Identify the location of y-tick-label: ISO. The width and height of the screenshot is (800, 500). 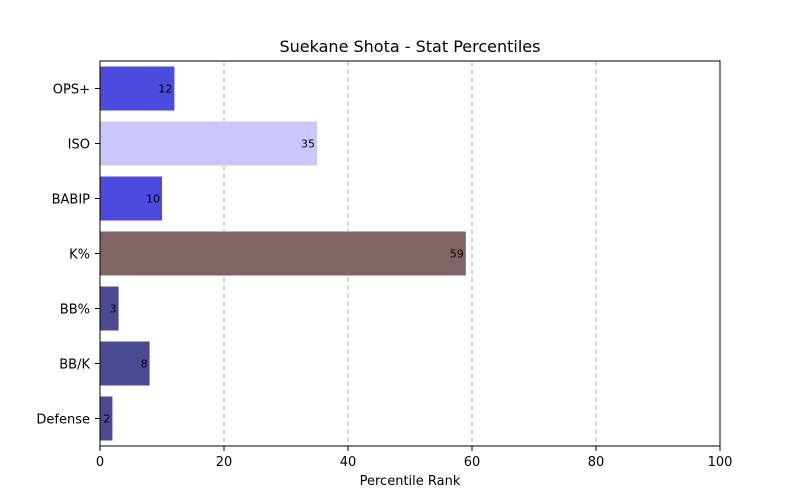
(79, 145).